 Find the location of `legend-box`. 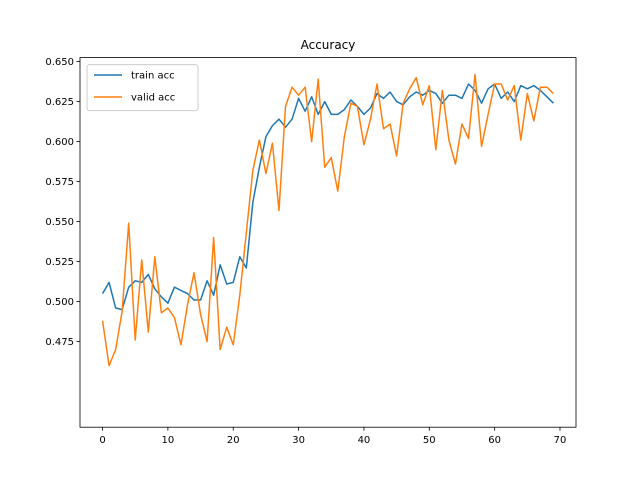

legend-box is located at coordinates (142, 88).